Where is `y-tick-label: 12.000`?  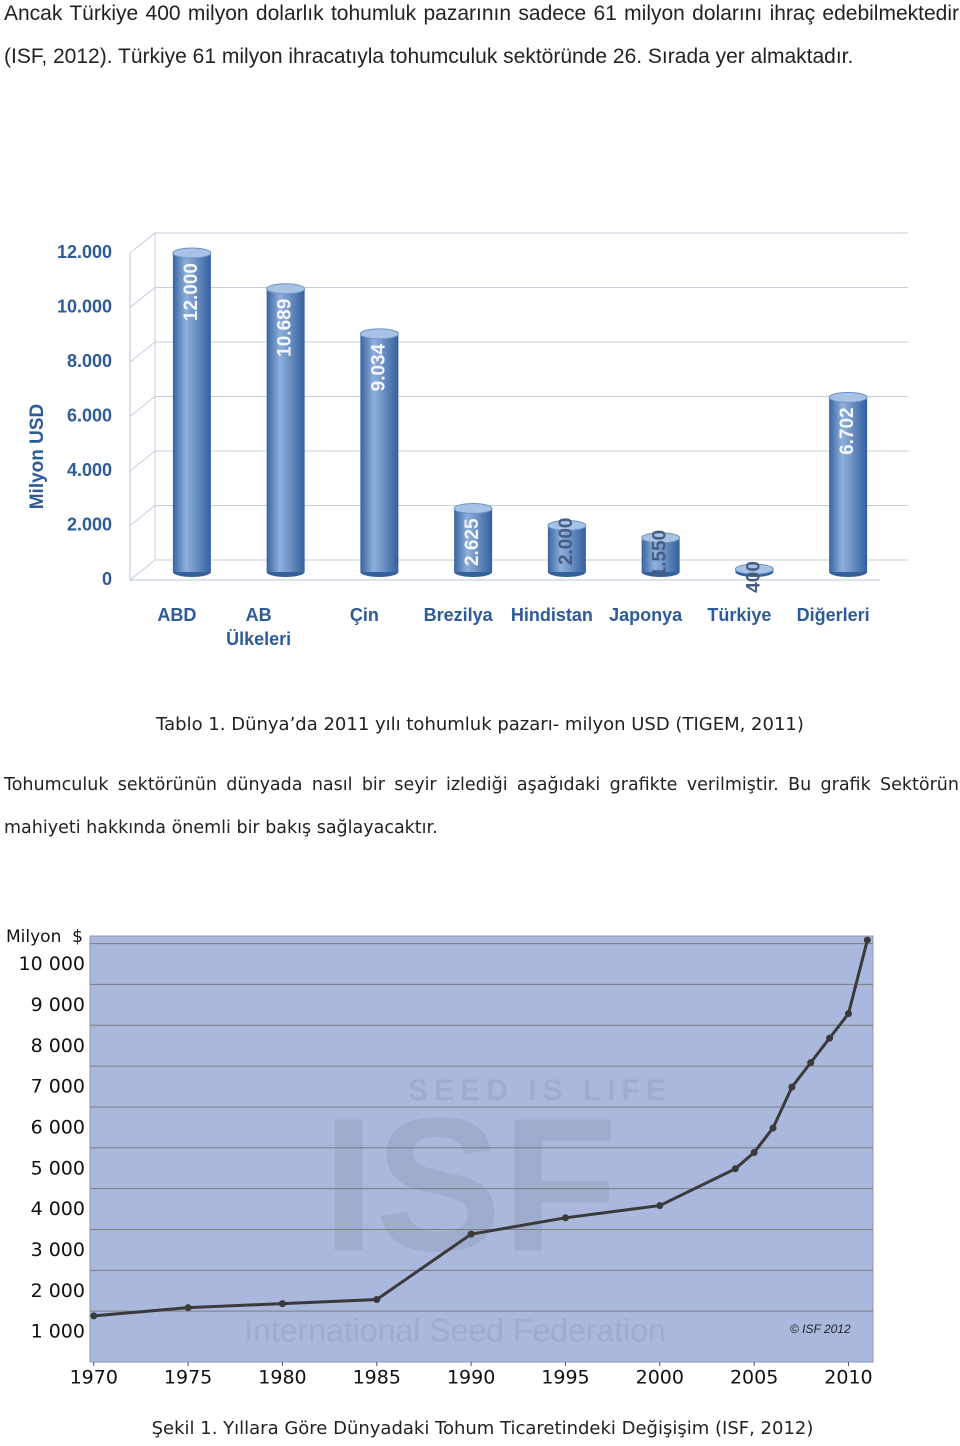 y-tick-label: 12.000 is located at coordinates (84, 252).